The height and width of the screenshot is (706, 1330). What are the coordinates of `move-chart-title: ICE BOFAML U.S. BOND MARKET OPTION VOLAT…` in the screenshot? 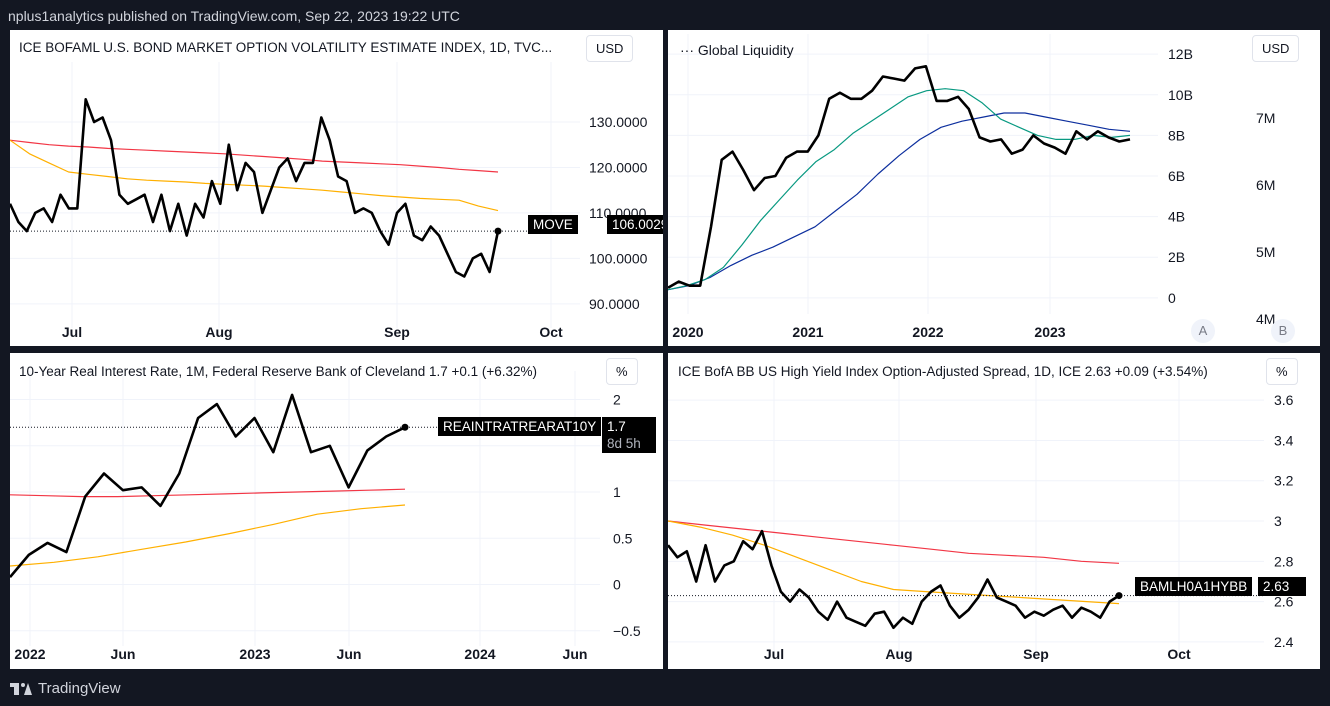 It's located at (286, 47).